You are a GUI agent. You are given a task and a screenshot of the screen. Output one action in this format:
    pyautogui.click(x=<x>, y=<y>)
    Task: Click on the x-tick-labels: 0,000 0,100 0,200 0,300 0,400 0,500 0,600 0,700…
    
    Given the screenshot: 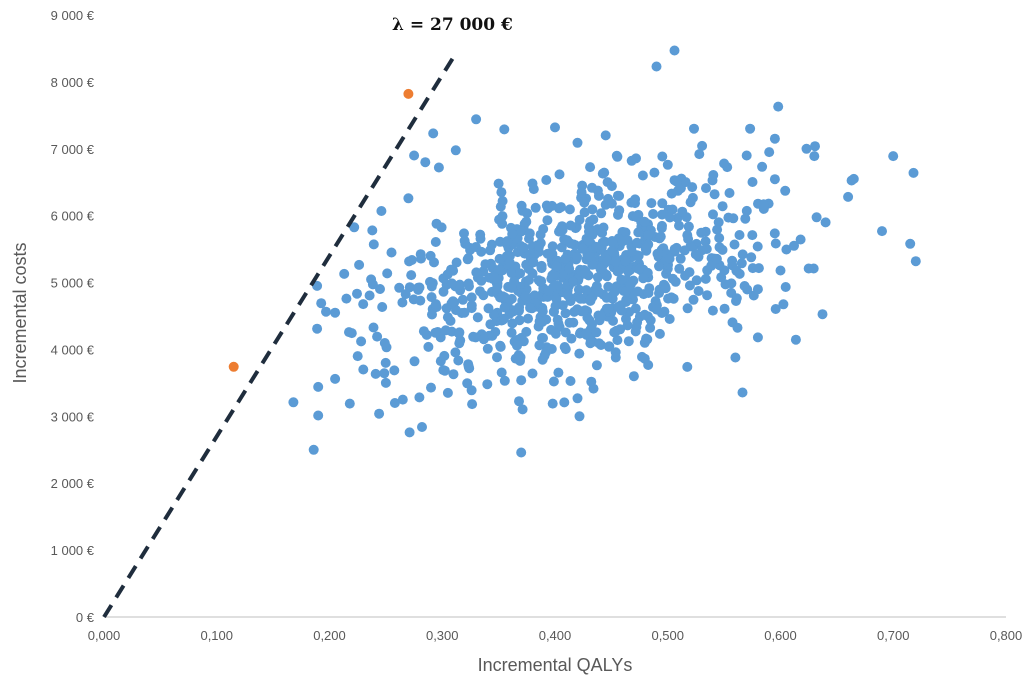 What is the action you would take?
    pyautogui.click(x=555, y=635)
    